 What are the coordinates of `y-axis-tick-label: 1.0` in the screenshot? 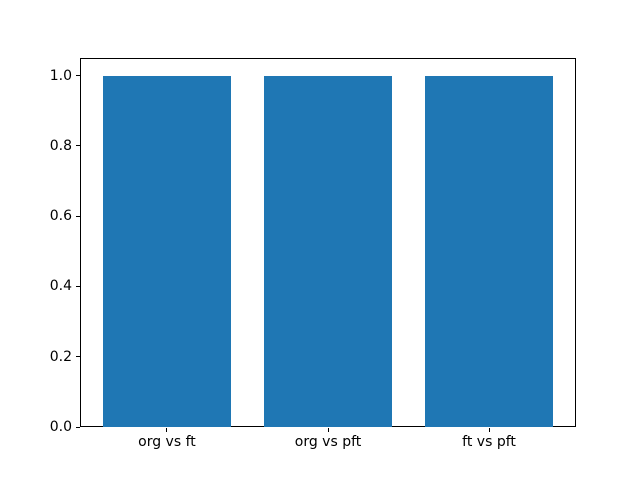 It's located at (60, 75).